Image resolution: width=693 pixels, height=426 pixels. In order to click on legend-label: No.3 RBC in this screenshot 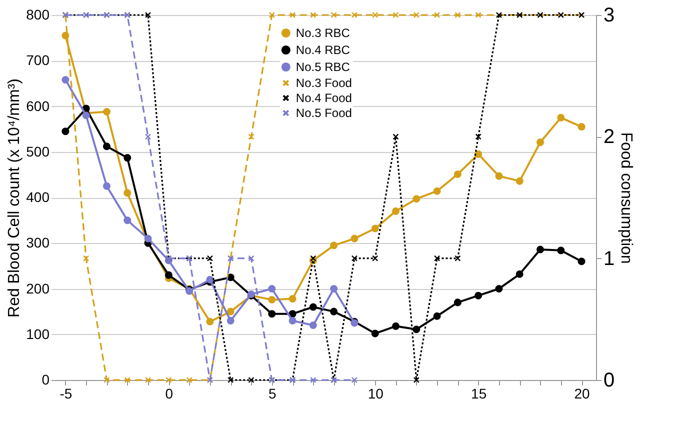, I will do `click(323, 33)`.